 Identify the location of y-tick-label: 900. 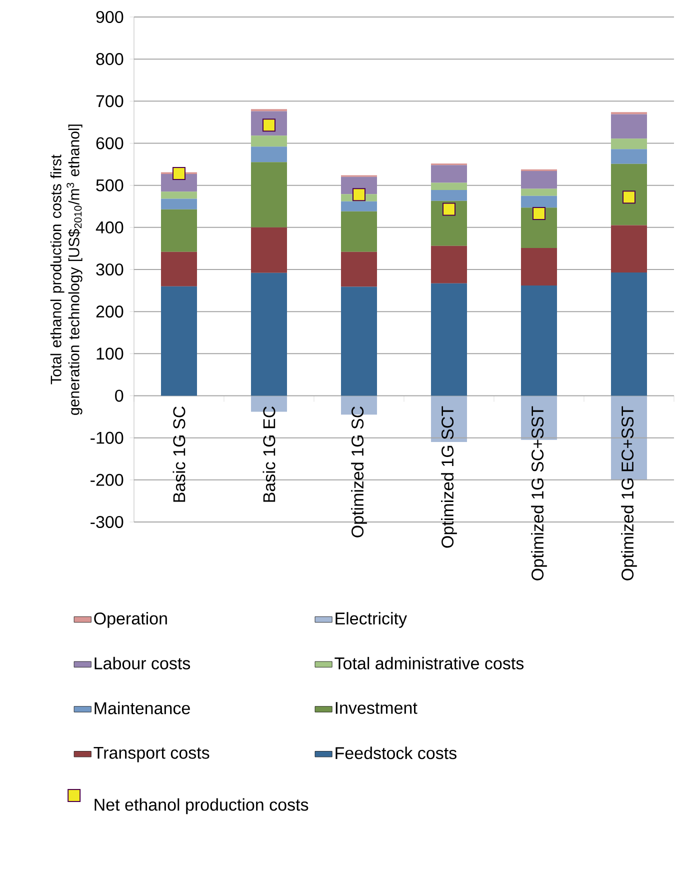
(110, 17).